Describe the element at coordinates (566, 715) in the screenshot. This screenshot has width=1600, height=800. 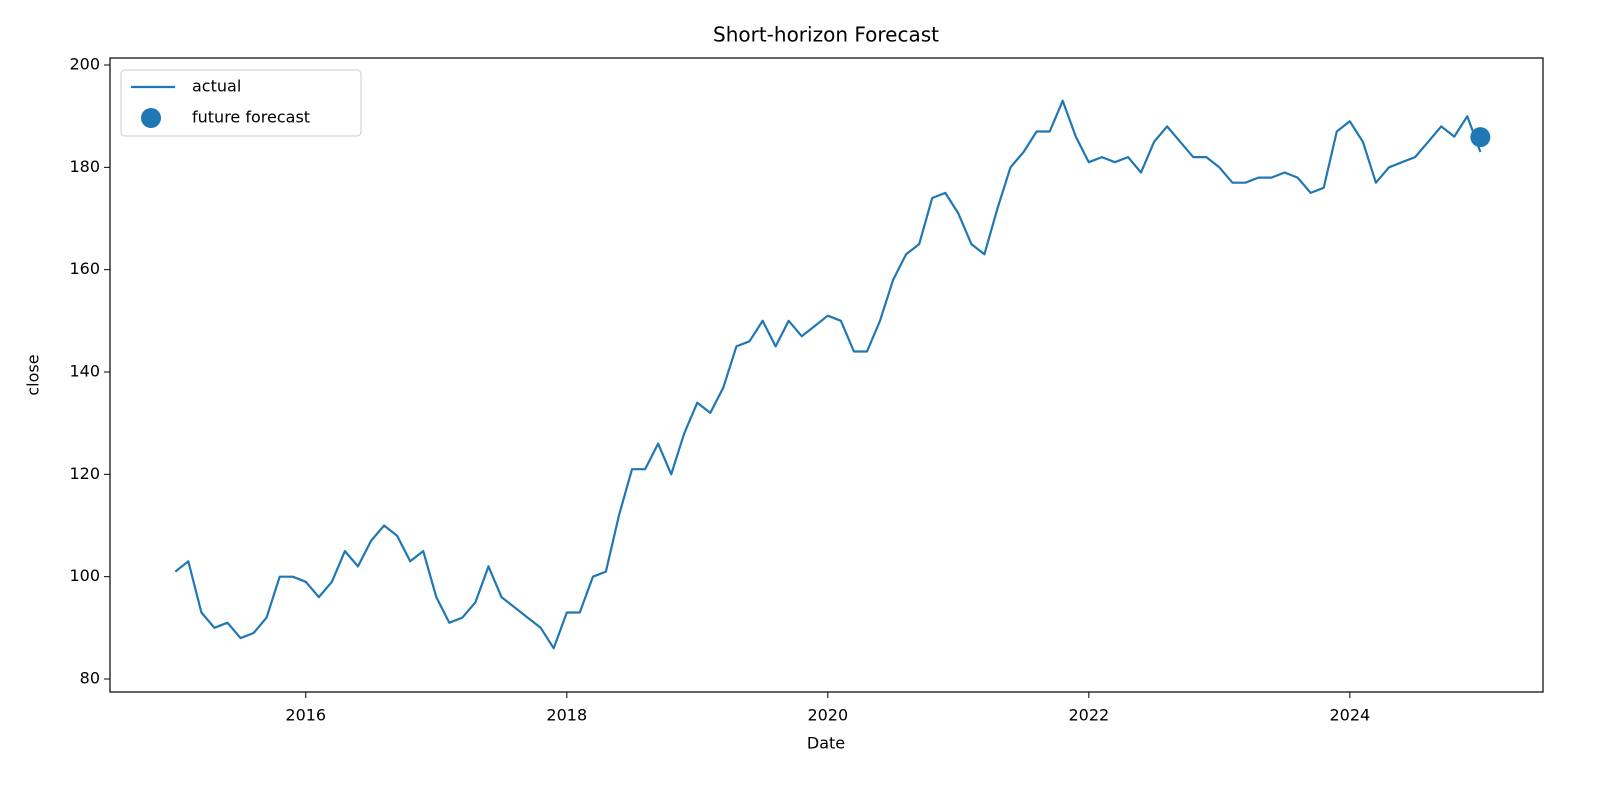
I see `x-tick-label: 2018` at that location.